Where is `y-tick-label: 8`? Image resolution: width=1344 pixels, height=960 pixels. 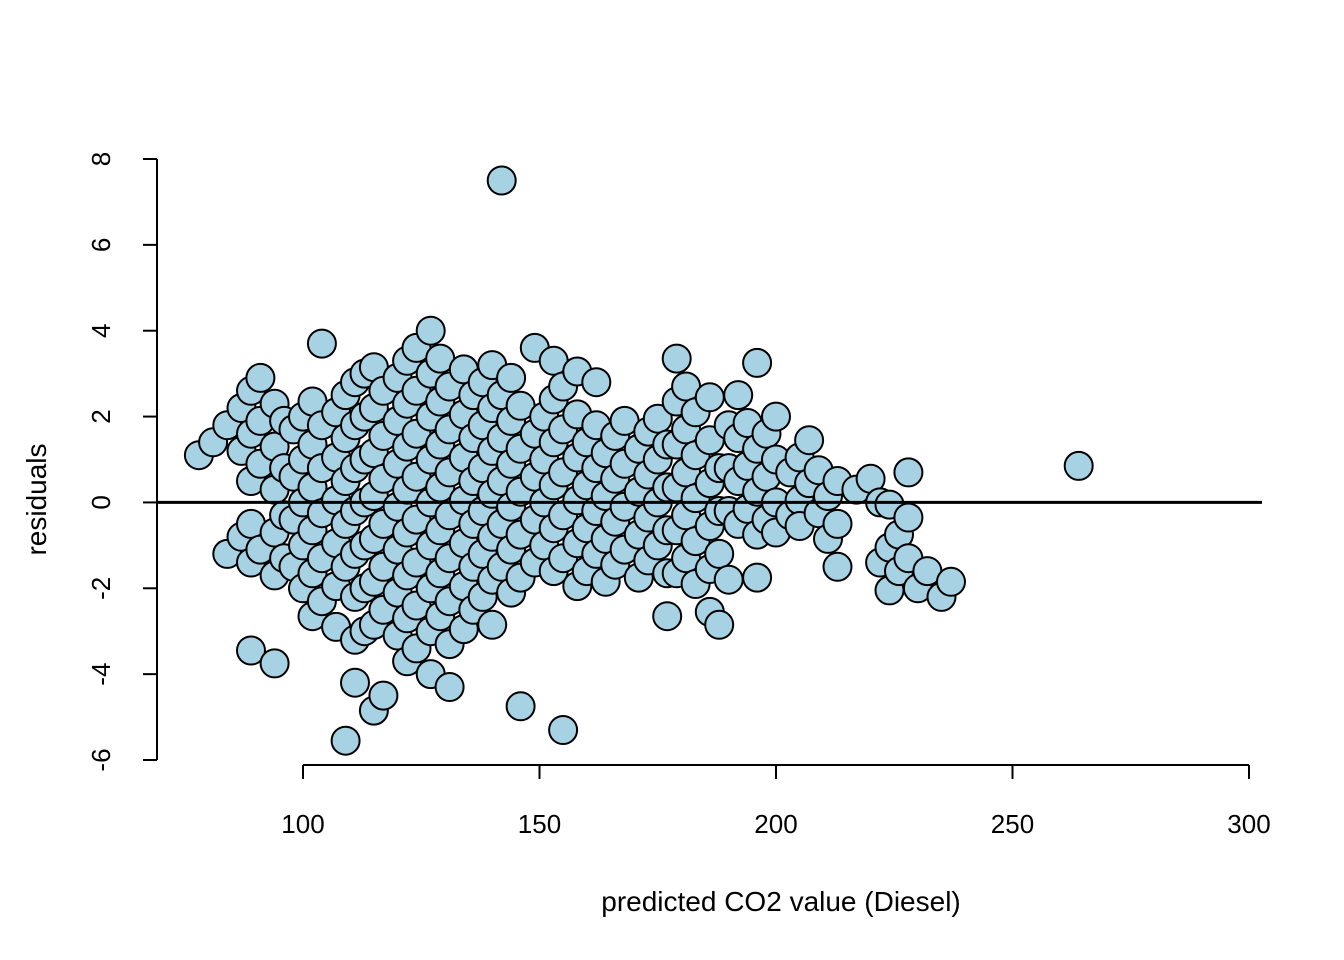
y-tick-label: 8 is located at coordinates (101, 159).